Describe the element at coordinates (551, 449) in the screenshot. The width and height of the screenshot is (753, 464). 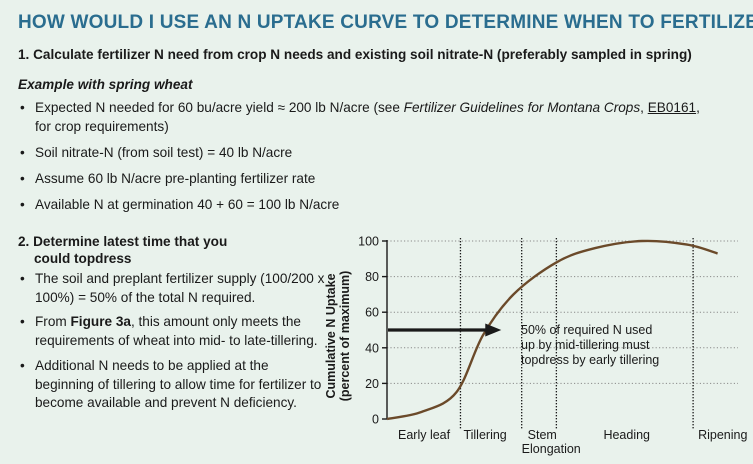
I see `stage-label: Elongation` at that location.